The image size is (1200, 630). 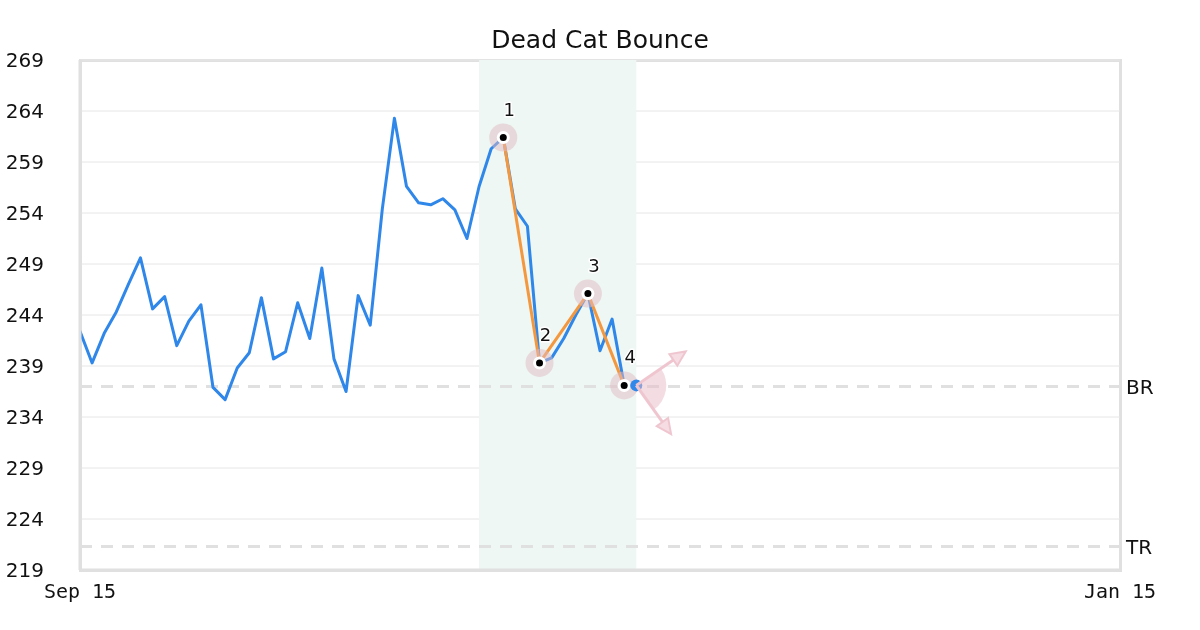 I want to click on ref-line-label: TR, so click(x=1139, y=546).